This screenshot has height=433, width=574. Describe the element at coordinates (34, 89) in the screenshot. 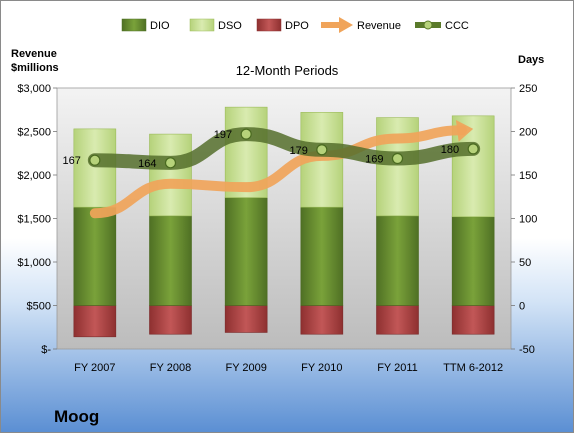

I see `left-axis-tick-label: $3,000` at that location.